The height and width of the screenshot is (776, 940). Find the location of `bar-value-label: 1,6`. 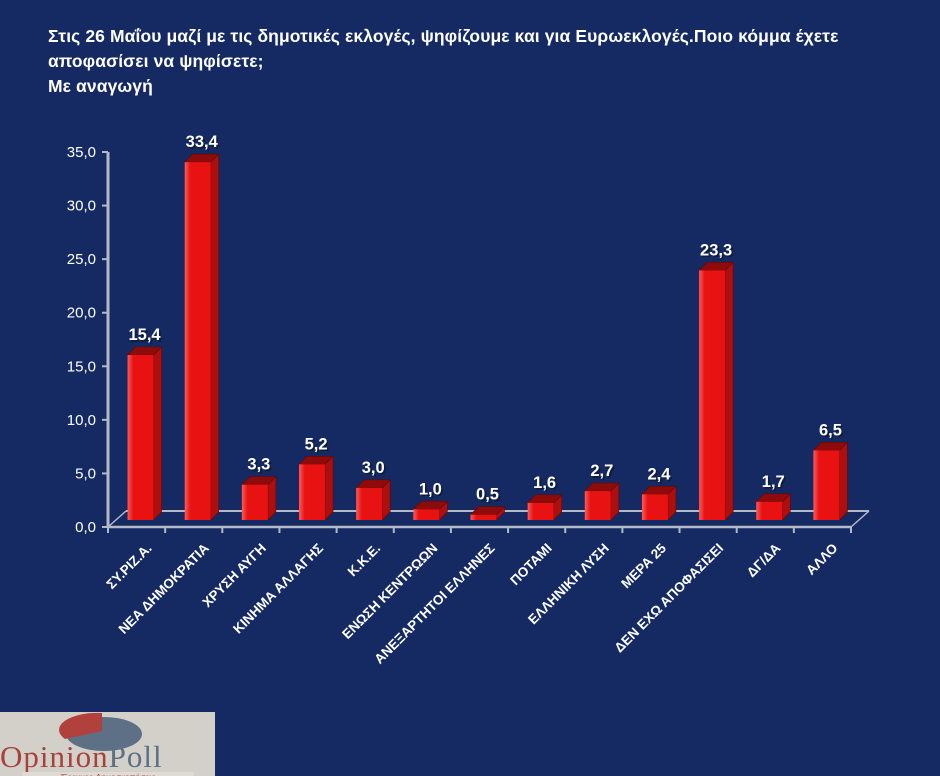

bar-value-label: 1,6 is located at coordinates (544, 483).